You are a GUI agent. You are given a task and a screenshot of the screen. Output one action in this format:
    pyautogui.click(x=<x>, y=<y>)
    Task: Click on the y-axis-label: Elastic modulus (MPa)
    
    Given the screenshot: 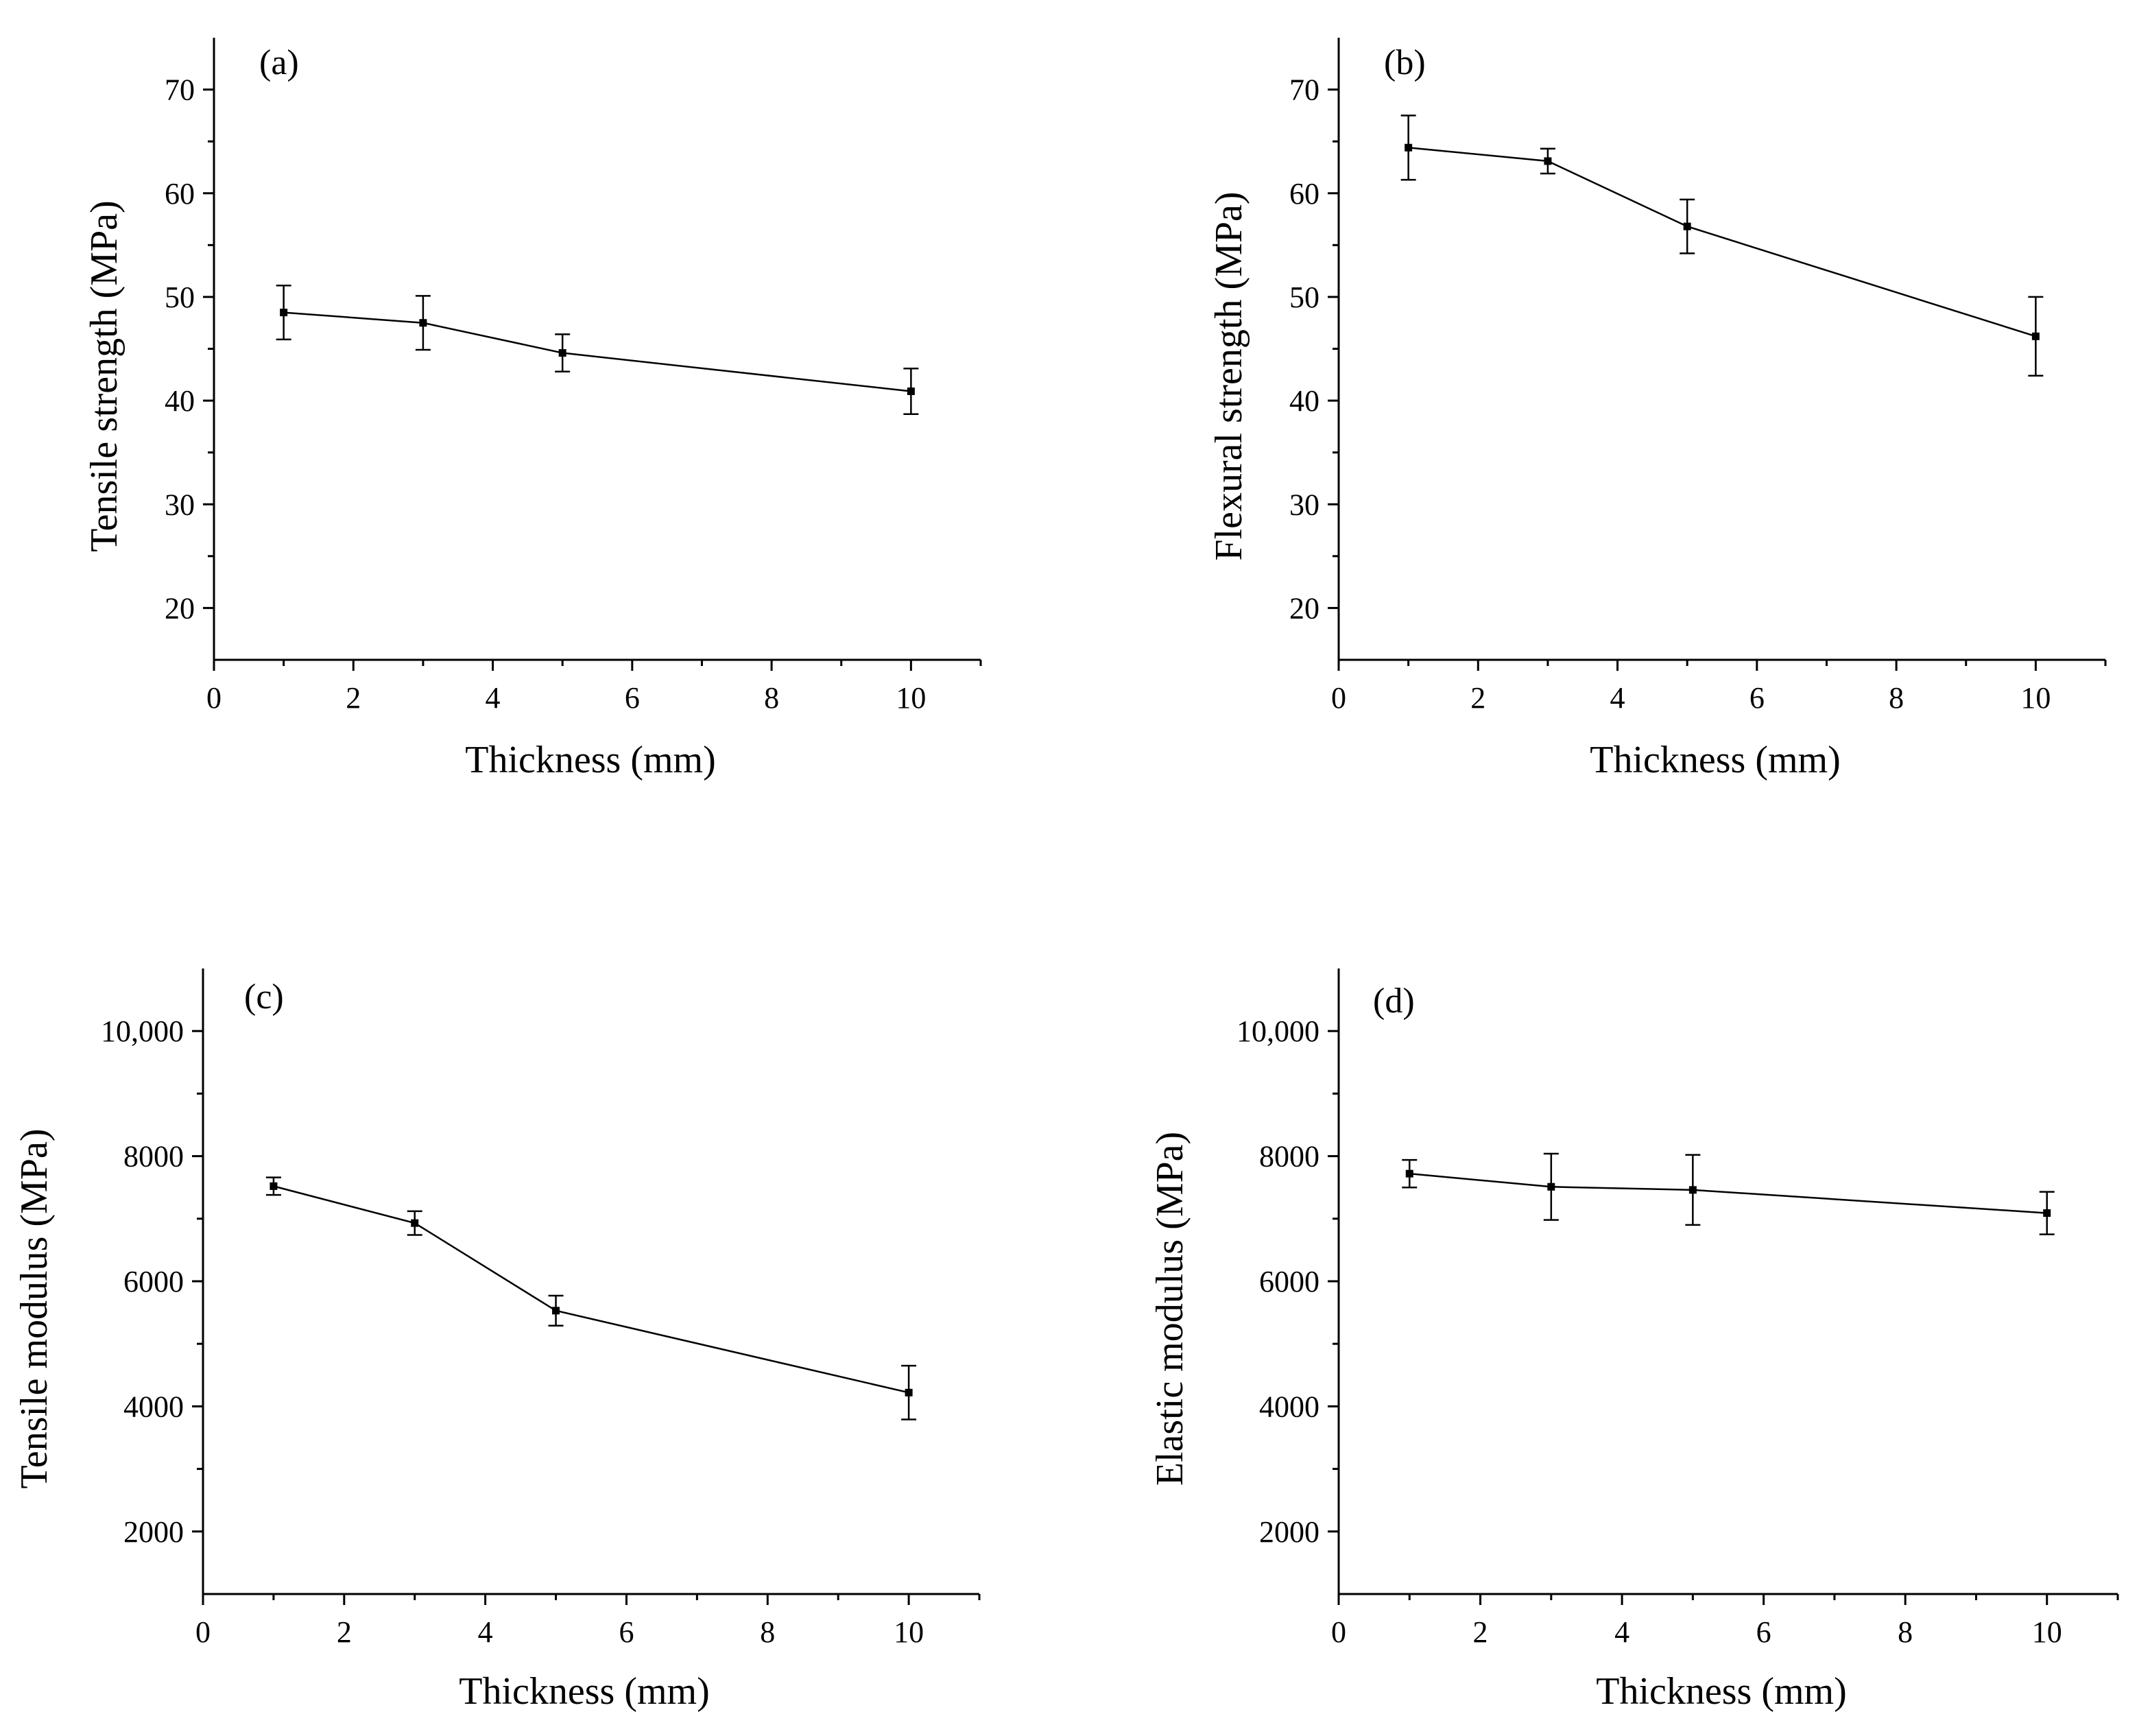 What is the action you would take?
    pyautogui.click(x=1170, y=1309)
    